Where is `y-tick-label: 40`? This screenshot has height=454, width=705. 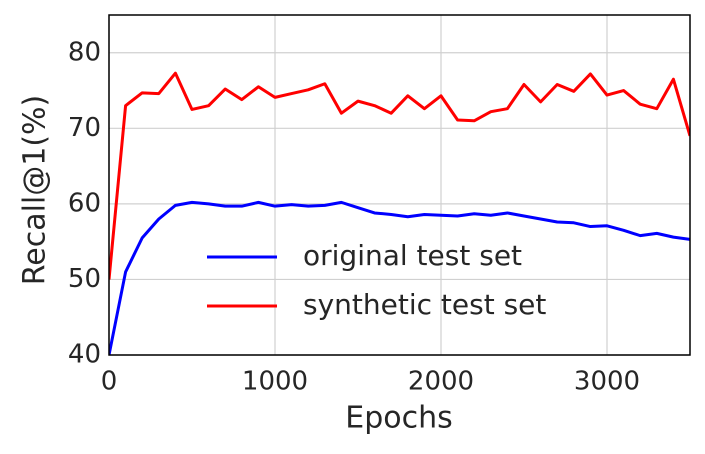 y-tick-label: 40 is located at coordinates (84, 355).